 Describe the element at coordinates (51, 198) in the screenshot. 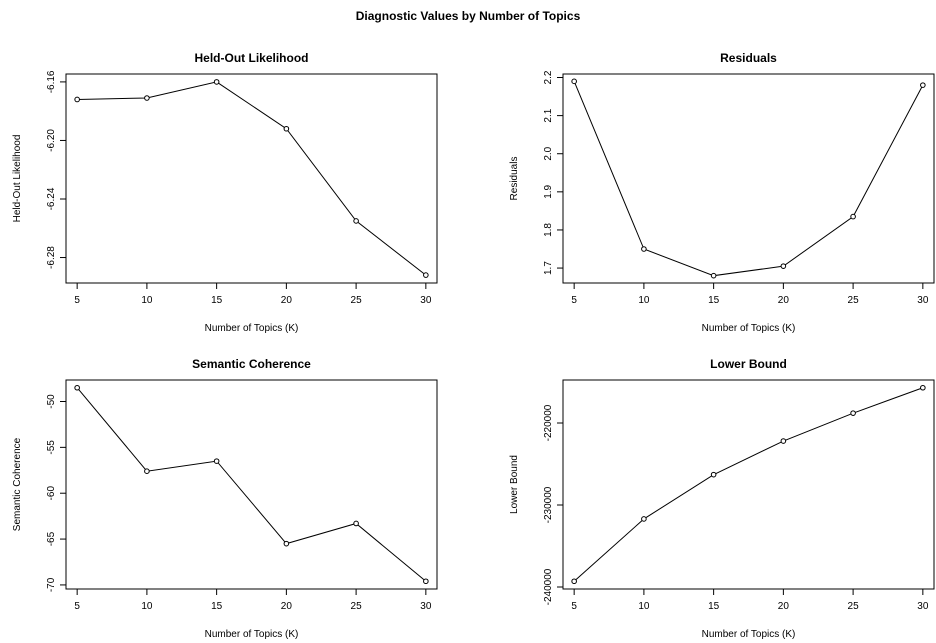

I see `y-tick-label: -6.24` at that location.